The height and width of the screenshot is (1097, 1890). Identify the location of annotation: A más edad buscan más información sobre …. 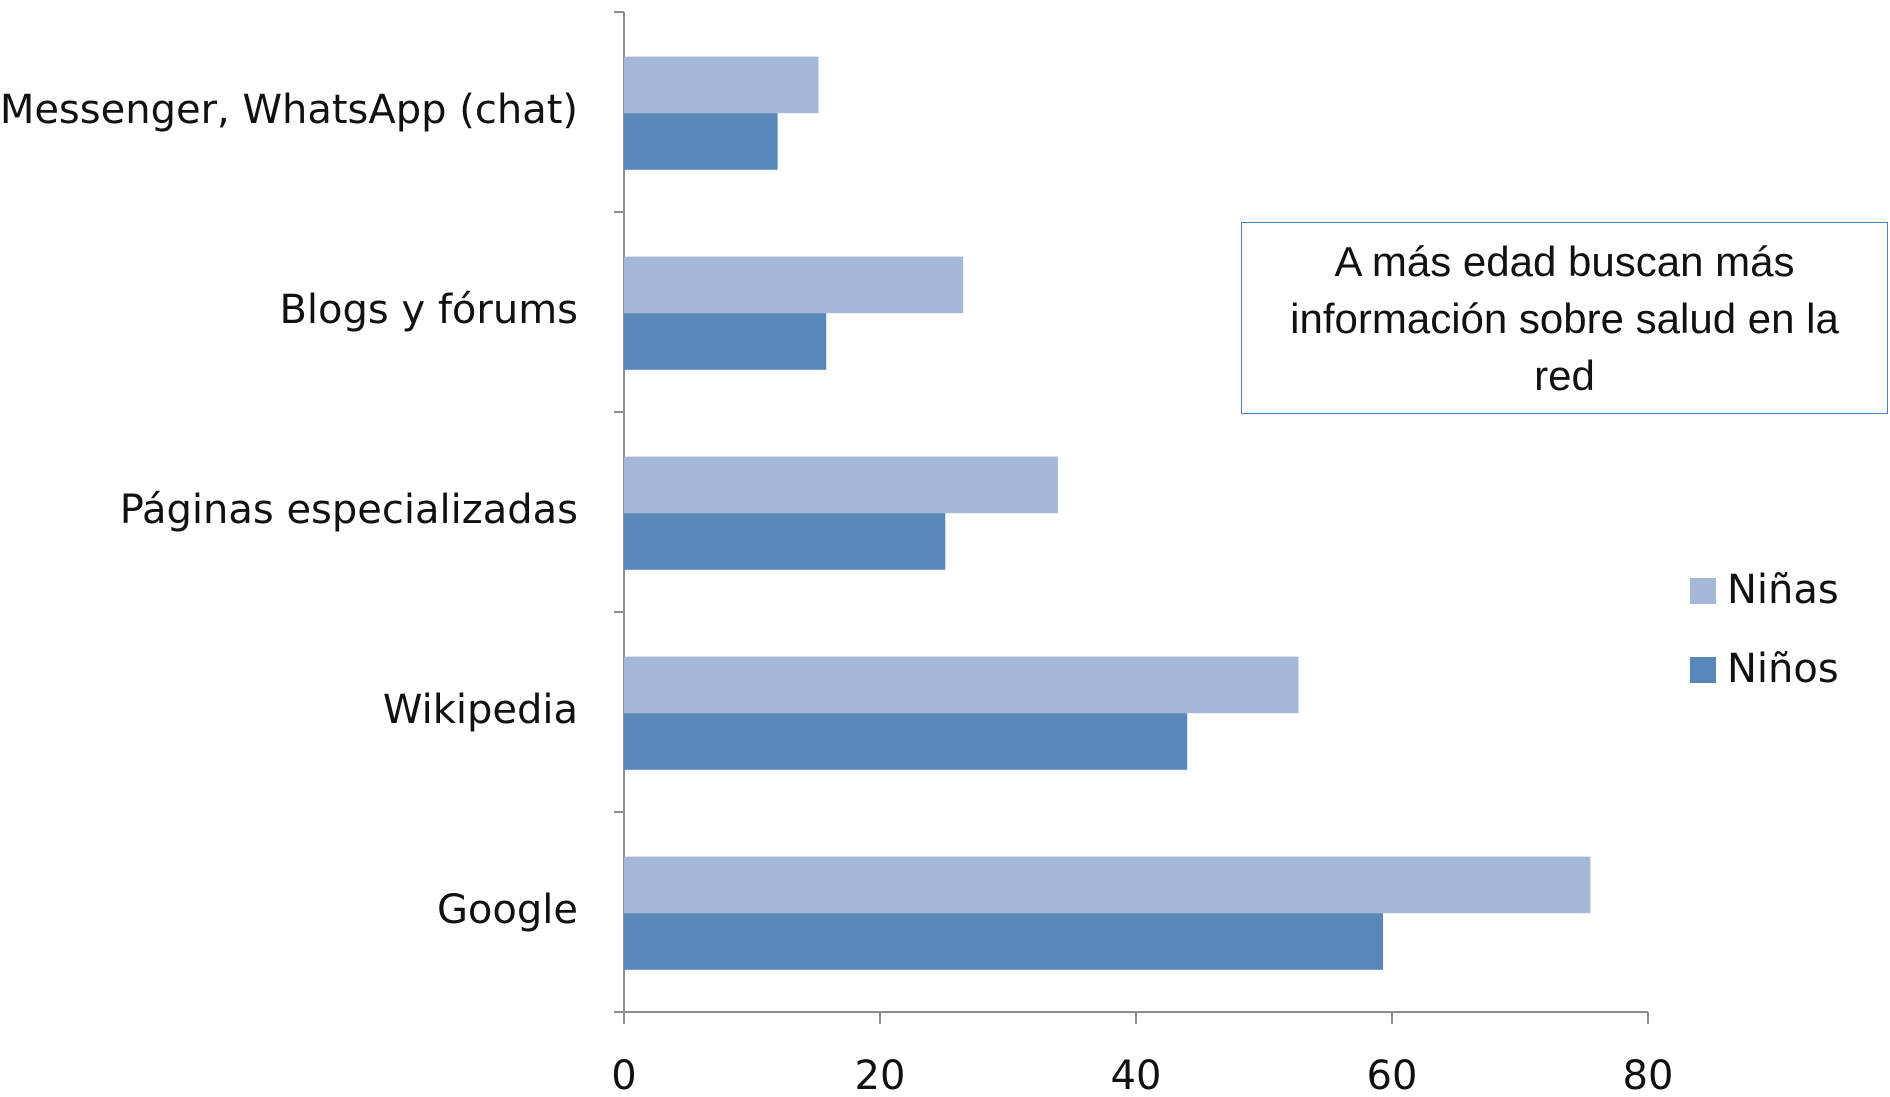
(1564, 318).